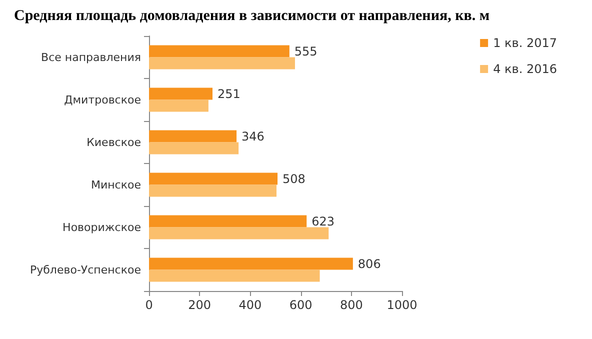 Image resolution: width=592 pixels, height=339 pixels. What do you see at coordinates (229, 93) in the screenshot?
I see `data-label: 251` at bounding box center [229, 93].